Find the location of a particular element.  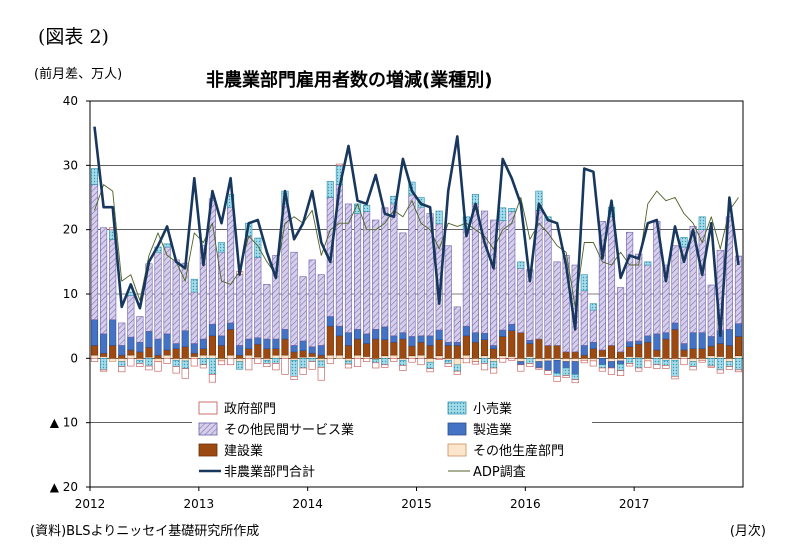

legend-label-total-line: 非農業部門合計 is located at coordinates (269, 472).